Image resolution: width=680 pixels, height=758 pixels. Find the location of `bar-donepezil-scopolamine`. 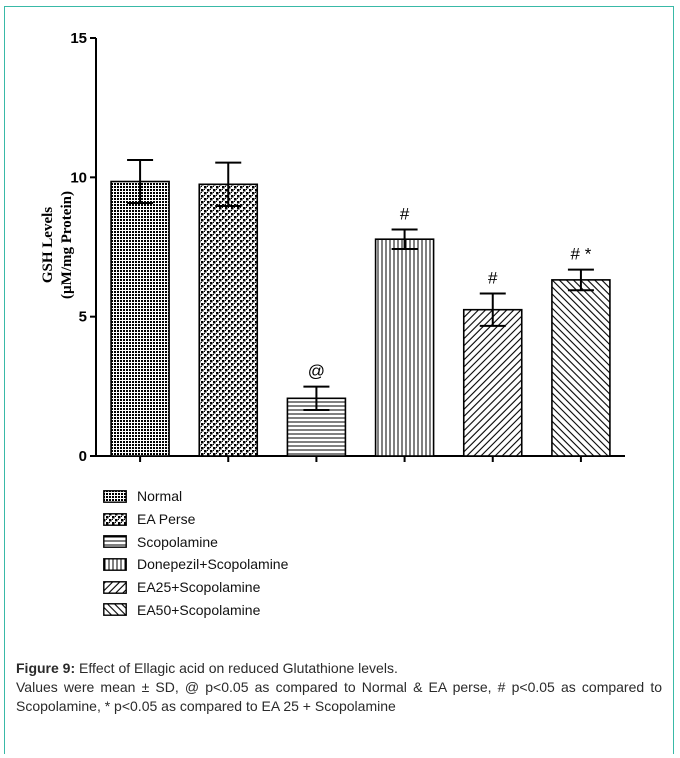

bar-donepezil-scopolamine is located at coordinates (404, 347).